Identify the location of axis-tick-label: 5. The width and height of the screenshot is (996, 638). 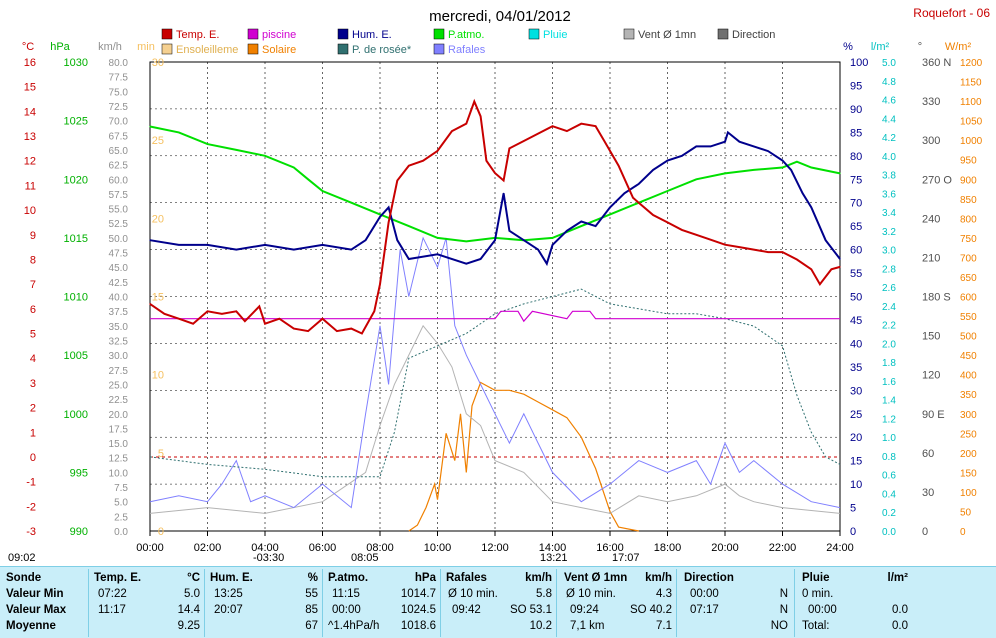
(161, 454).